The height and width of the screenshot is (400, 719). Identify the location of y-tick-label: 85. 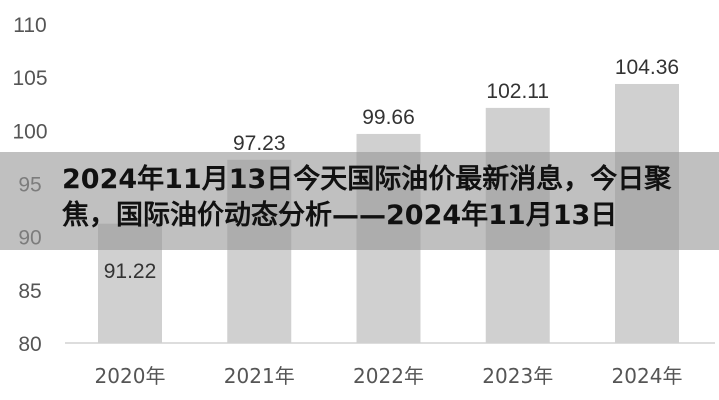
(29, 291).